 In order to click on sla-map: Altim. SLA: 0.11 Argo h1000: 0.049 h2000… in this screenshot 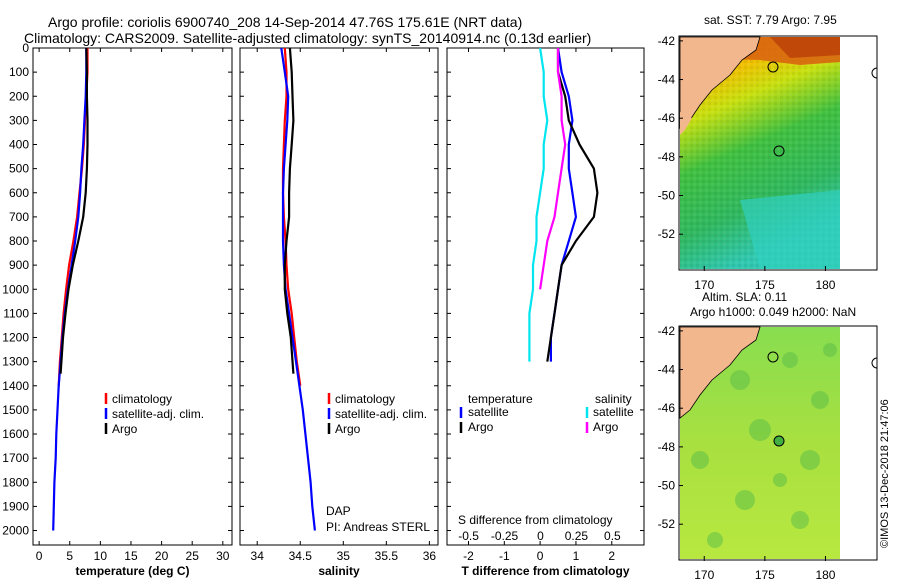, I will do `click(768, 435)`.